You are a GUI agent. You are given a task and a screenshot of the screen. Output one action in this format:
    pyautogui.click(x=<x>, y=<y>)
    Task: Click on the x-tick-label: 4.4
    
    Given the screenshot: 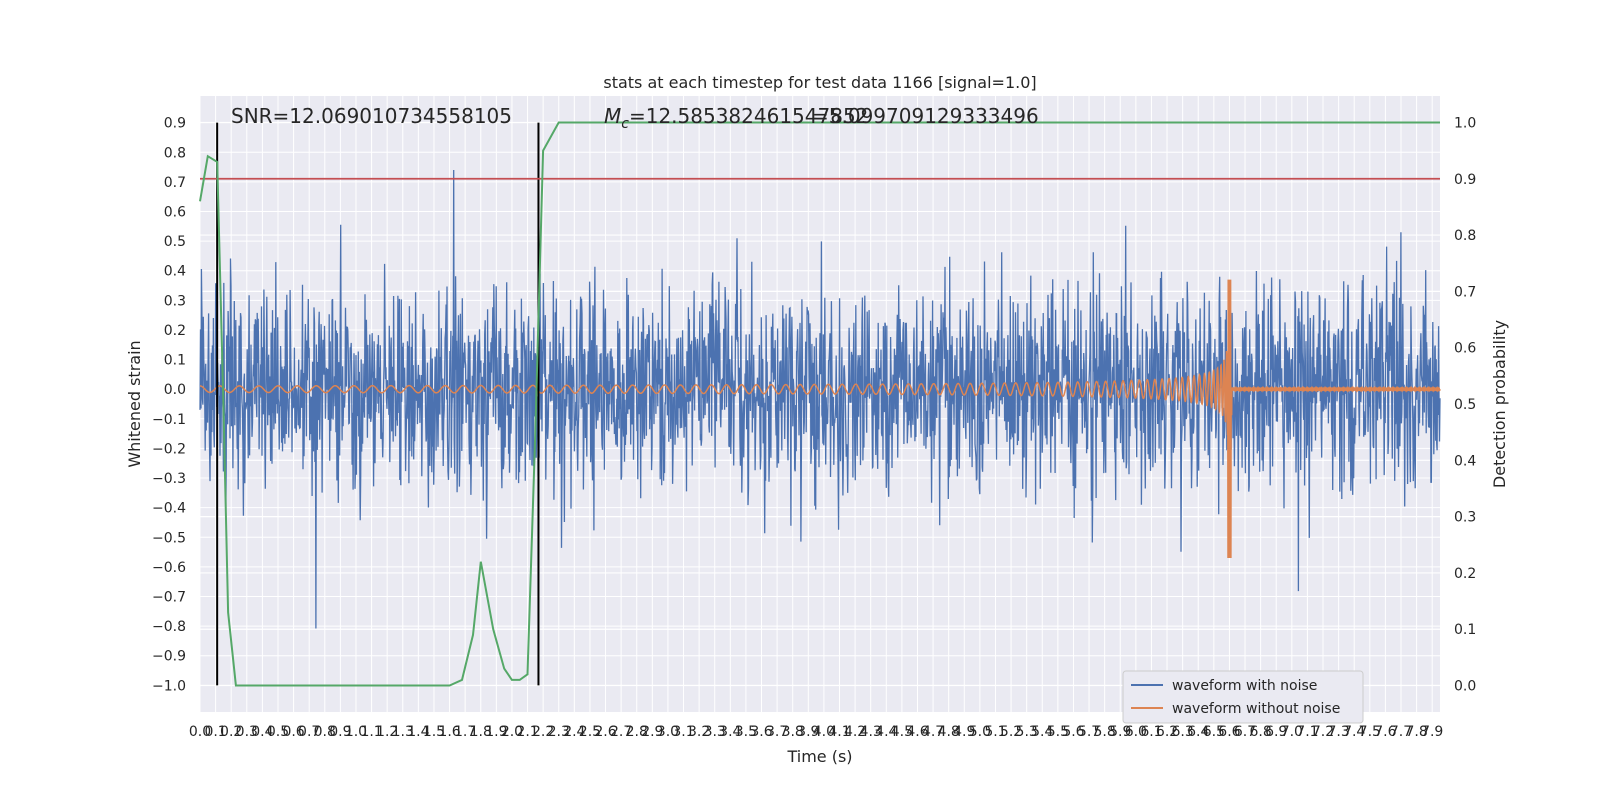 What is the action you would take?
    pyautogui.click(x=886, y=732)
    